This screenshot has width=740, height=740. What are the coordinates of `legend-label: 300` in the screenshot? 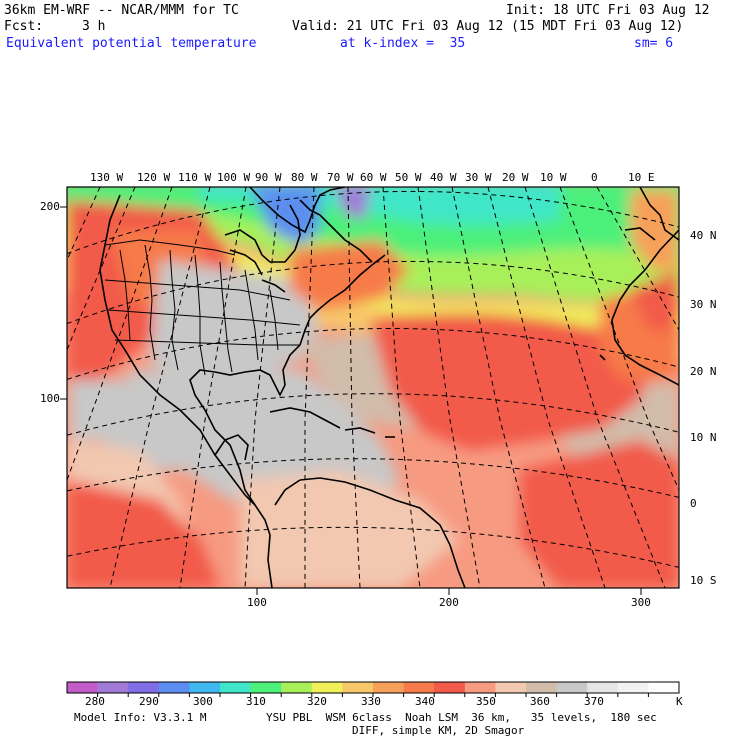 It's located at (203, 701).